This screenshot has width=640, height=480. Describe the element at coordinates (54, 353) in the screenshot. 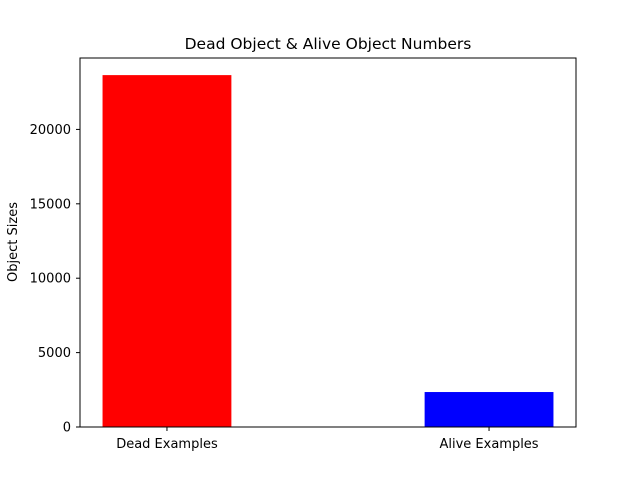

I see `y-tick-label: 5000` at that location.